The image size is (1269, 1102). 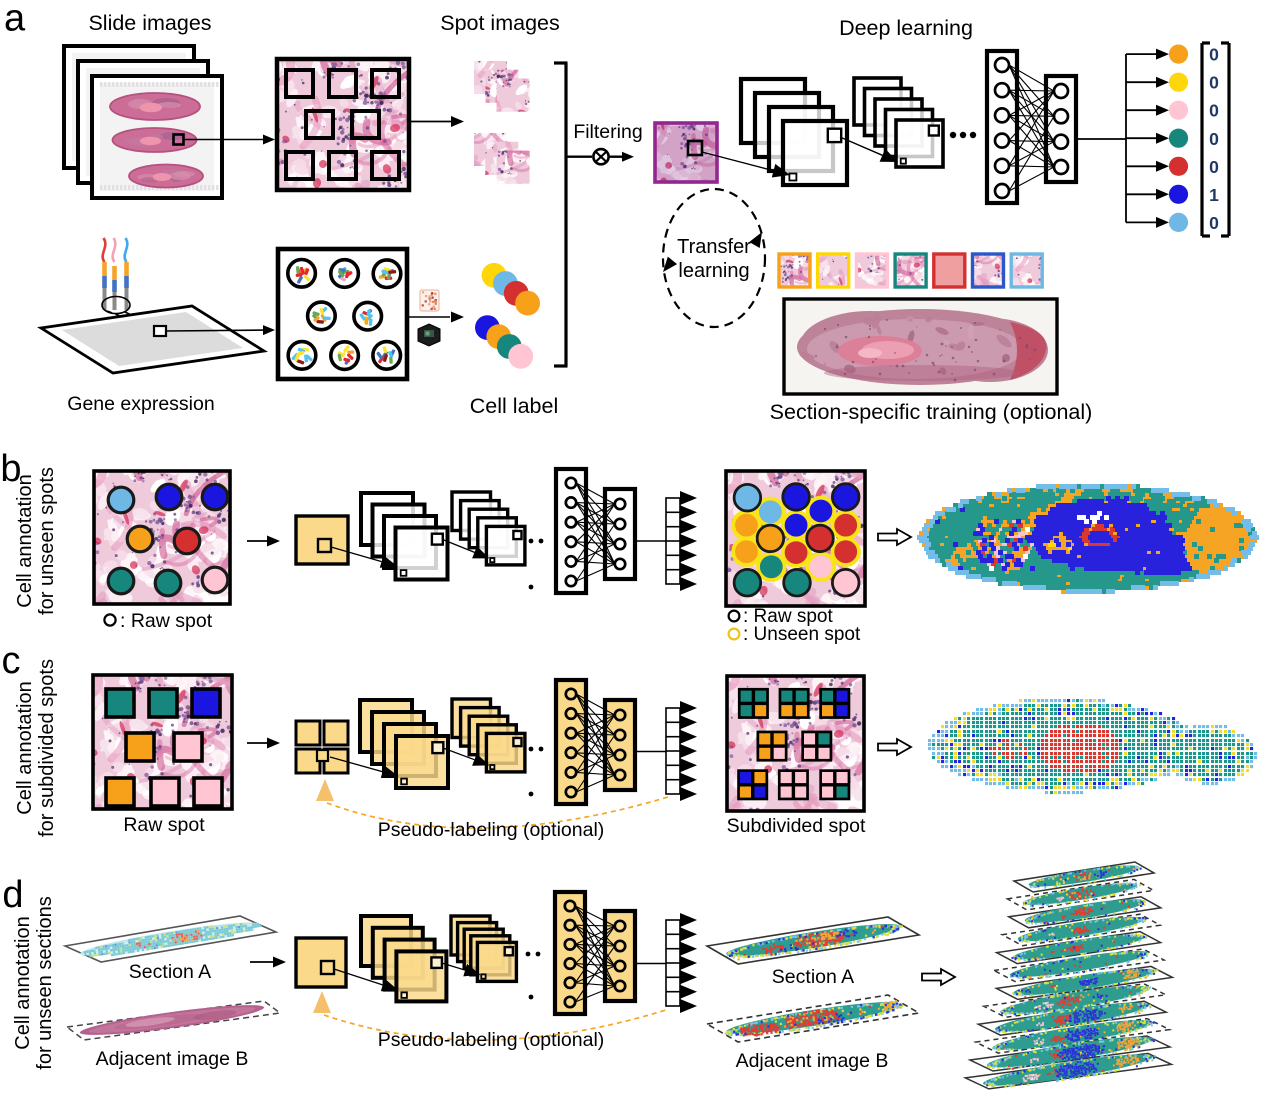 What do you see at coordinates (713, 271) in the screenshot?
I see `svg-text: learning` at bounding box center [713, 271].